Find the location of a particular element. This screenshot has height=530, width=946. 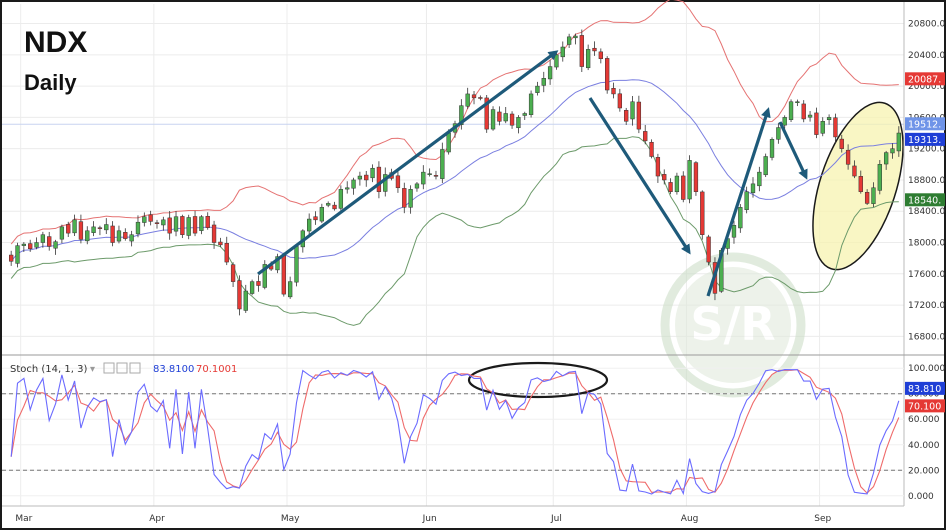

stoch-k-value: 83.8100 is located at coordinates (173, 369).